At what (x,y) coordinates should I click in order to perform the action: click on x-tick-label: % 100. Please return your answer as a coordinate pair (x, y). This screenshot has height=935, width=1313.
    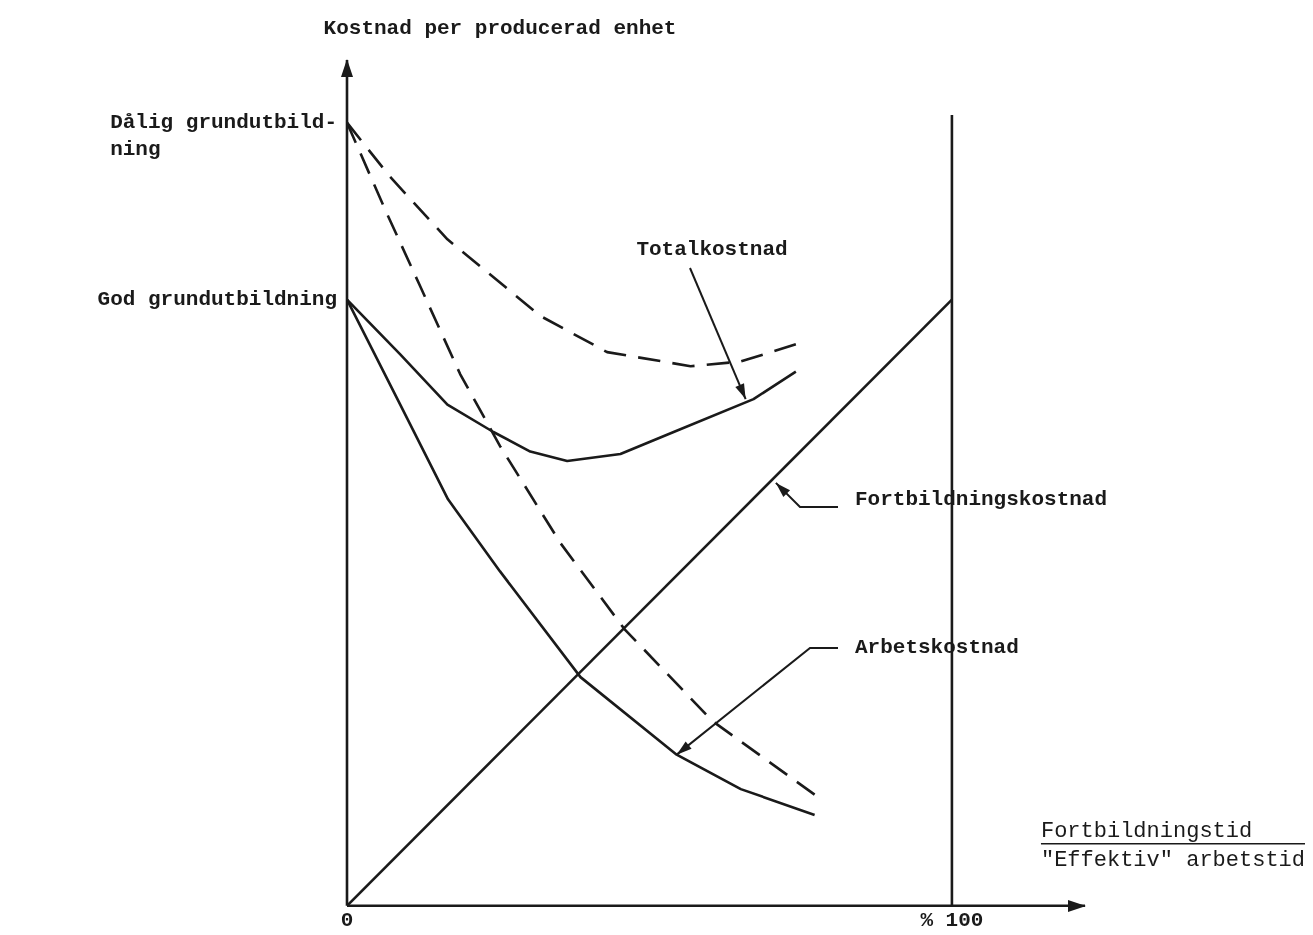
    Looking at the image, I should click on (952, 920).